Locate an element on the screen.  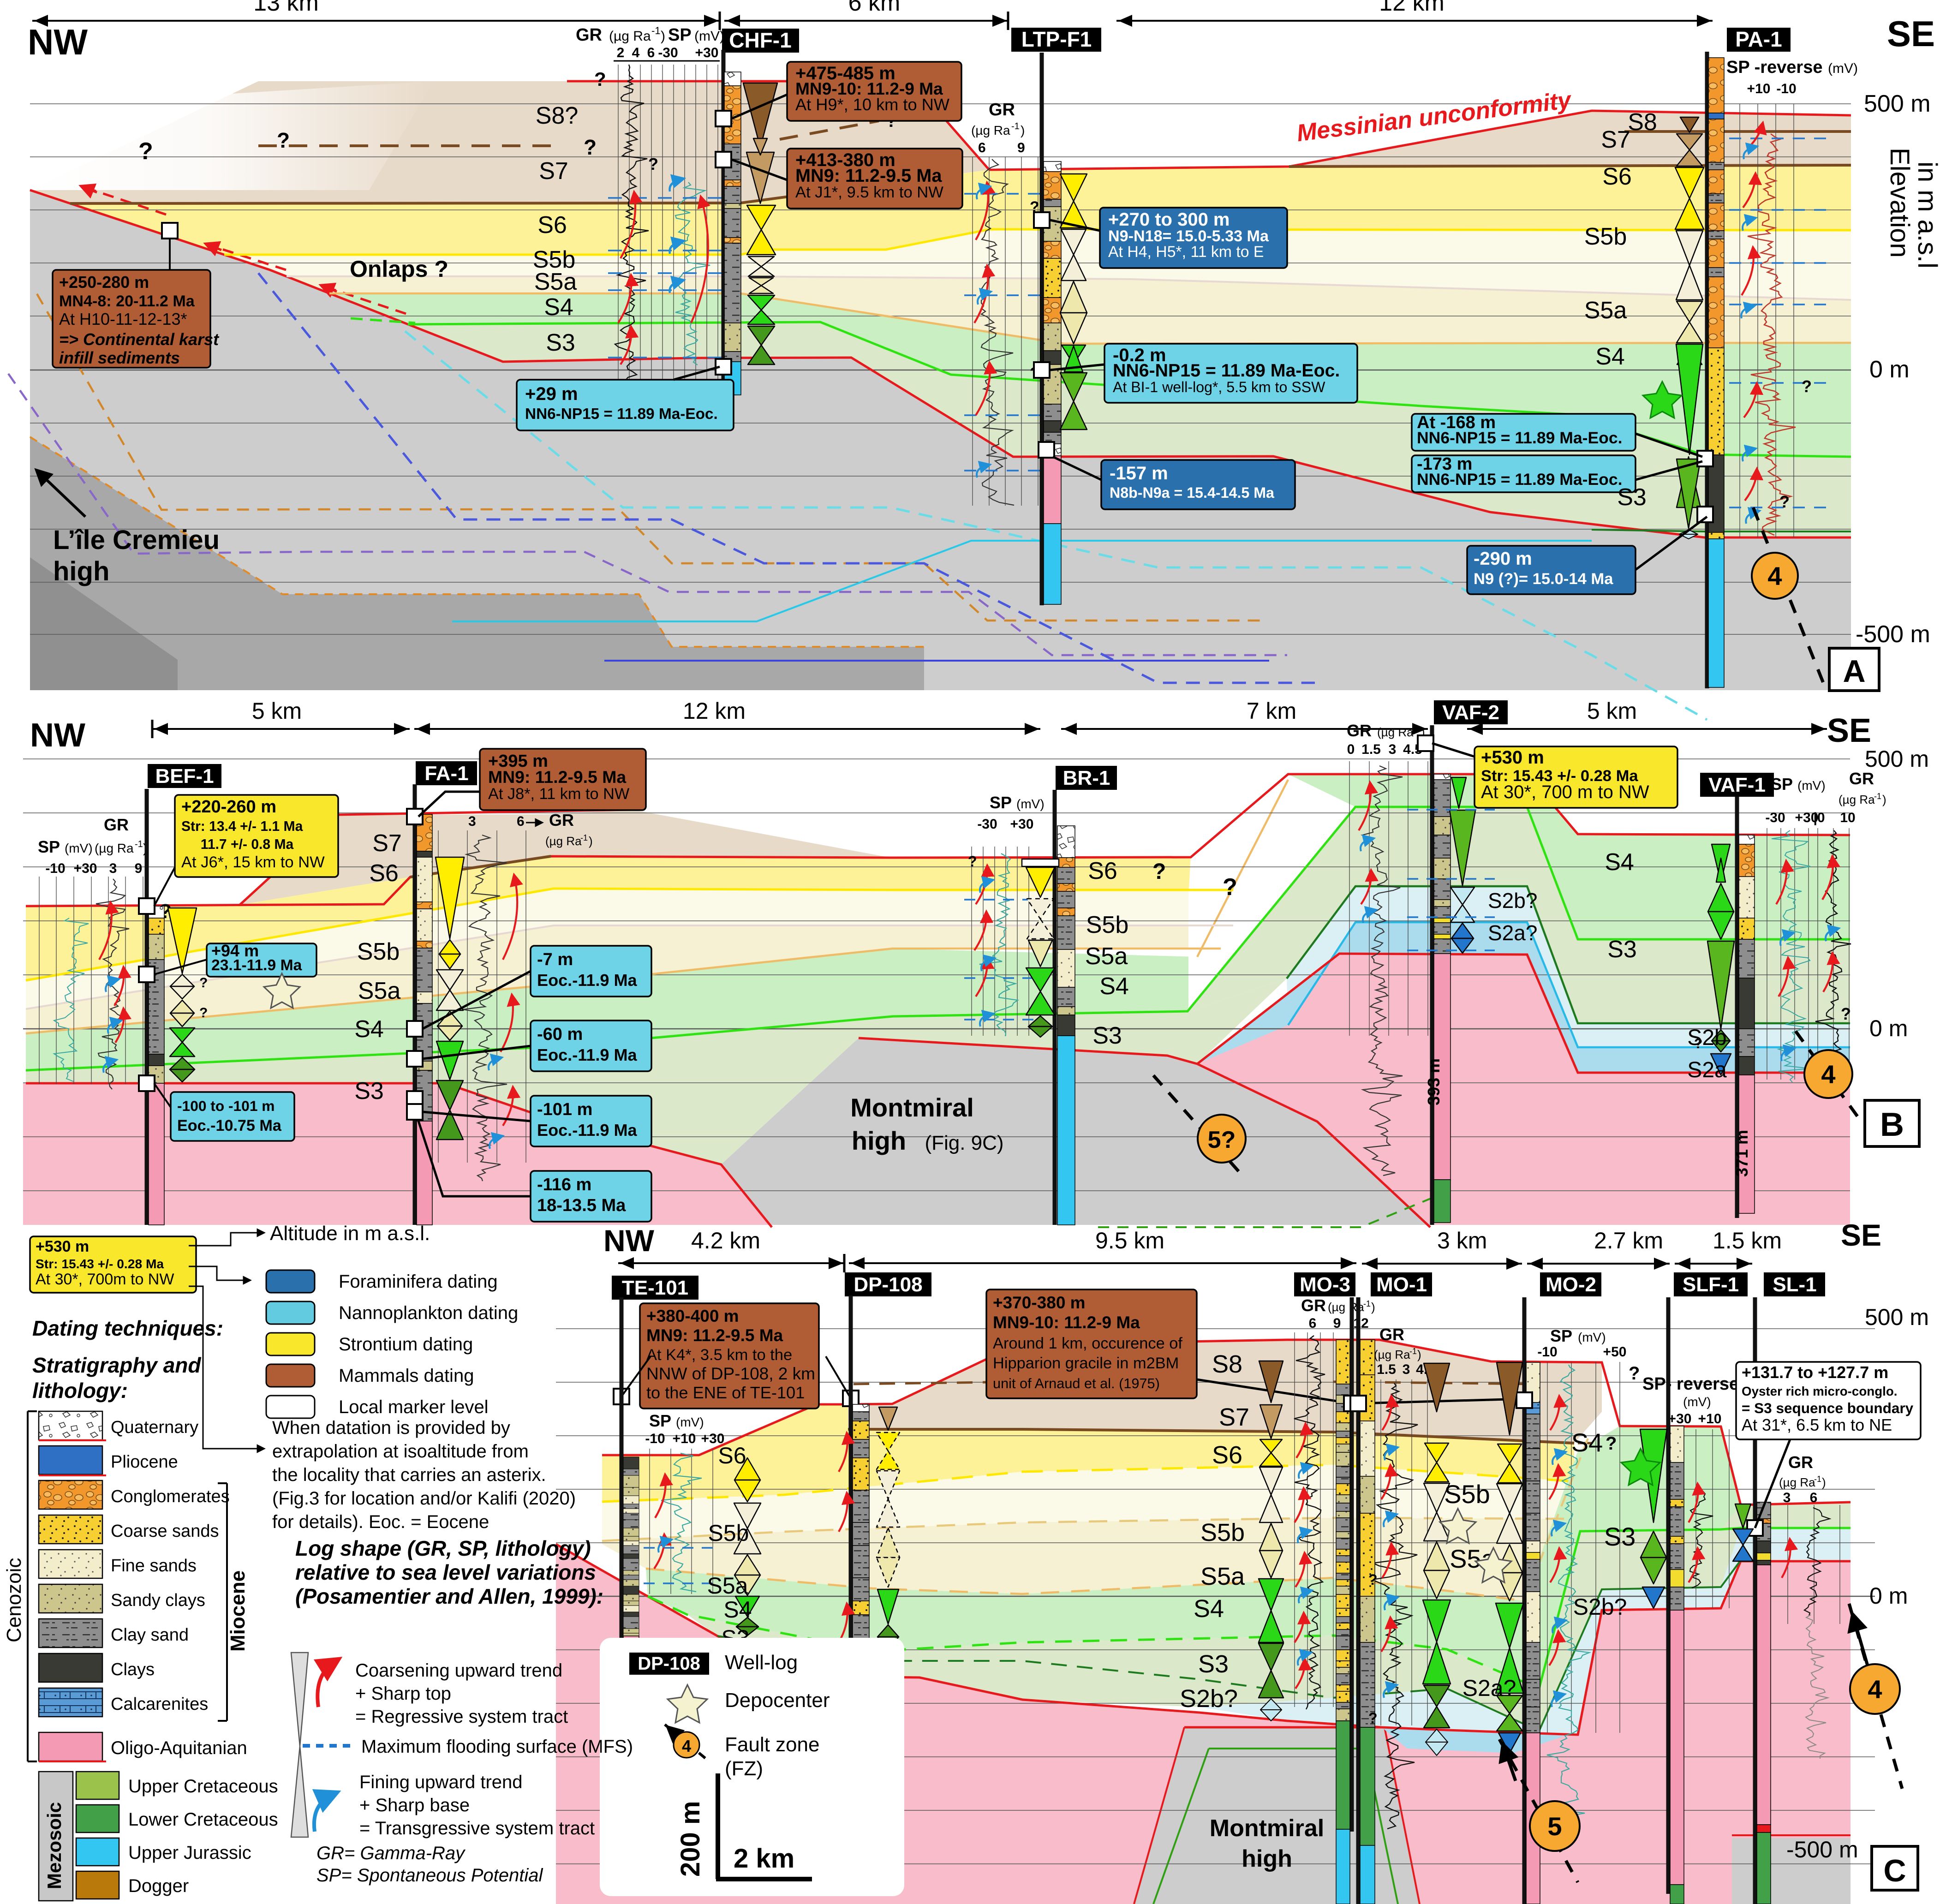
svg-text: MN9: 11.2-9.5 Ma is located at coordinates (714, 1335).